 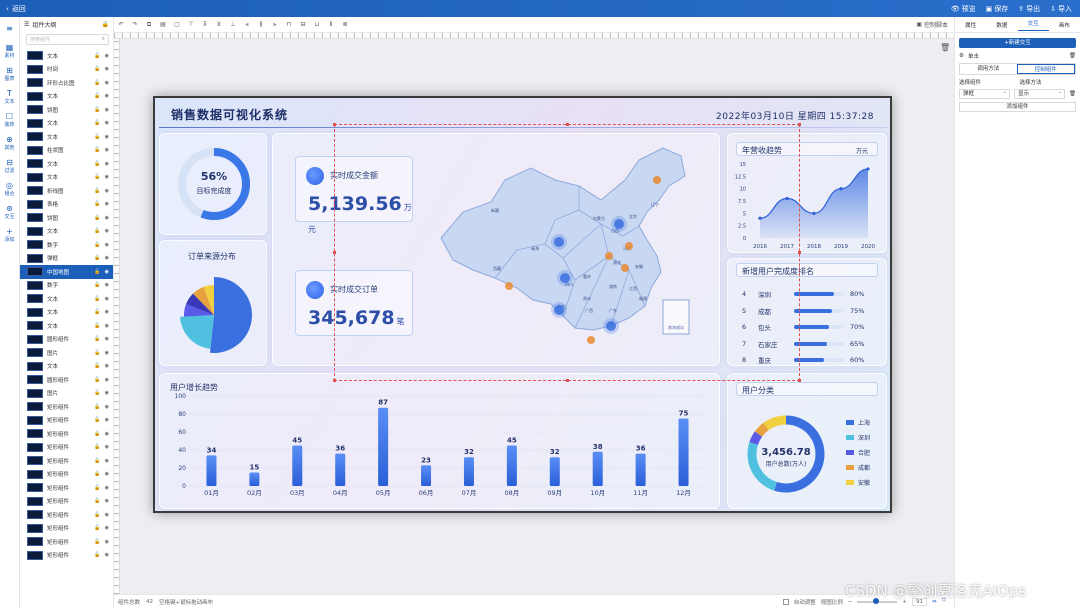 I want to click on left-nav-item: ⊟ 过滤, so click(x=9, y=166).